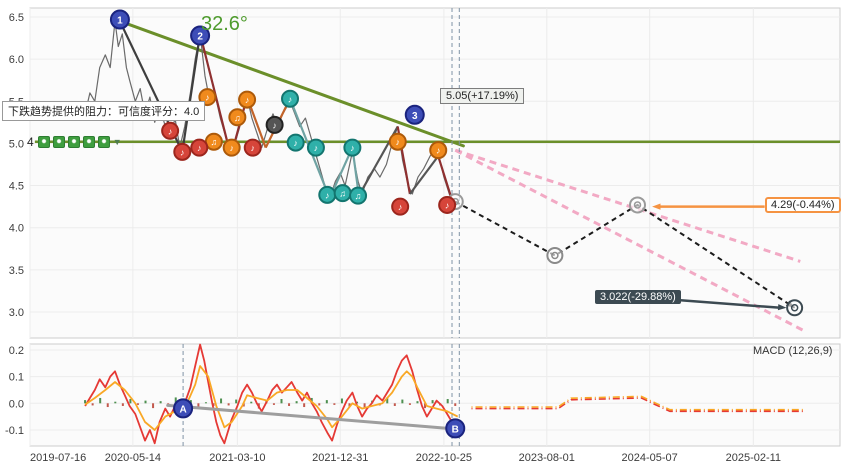  Describe the element at coordinates (16, 351) in the screenshot. I see `svg-text: 0.2` at that location.